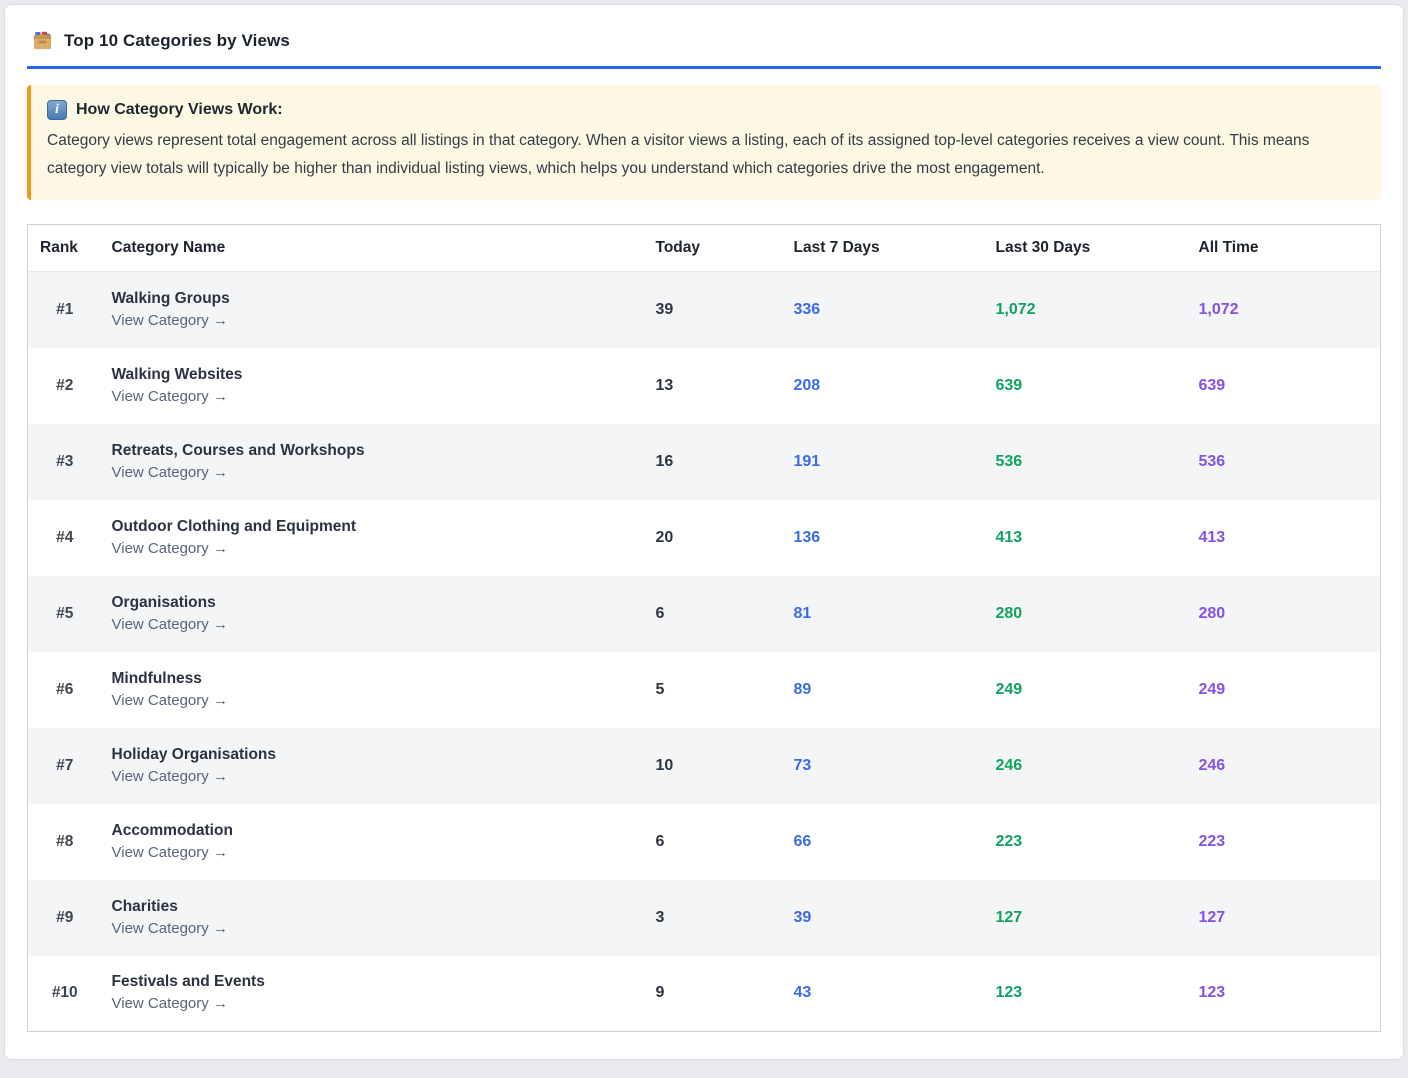 This screenshot has height=1078, width=1408. What do you see at coordinates (807, 309) in the screenshot?
I see `last7-cell: 336` at bounding box center [807, 309].